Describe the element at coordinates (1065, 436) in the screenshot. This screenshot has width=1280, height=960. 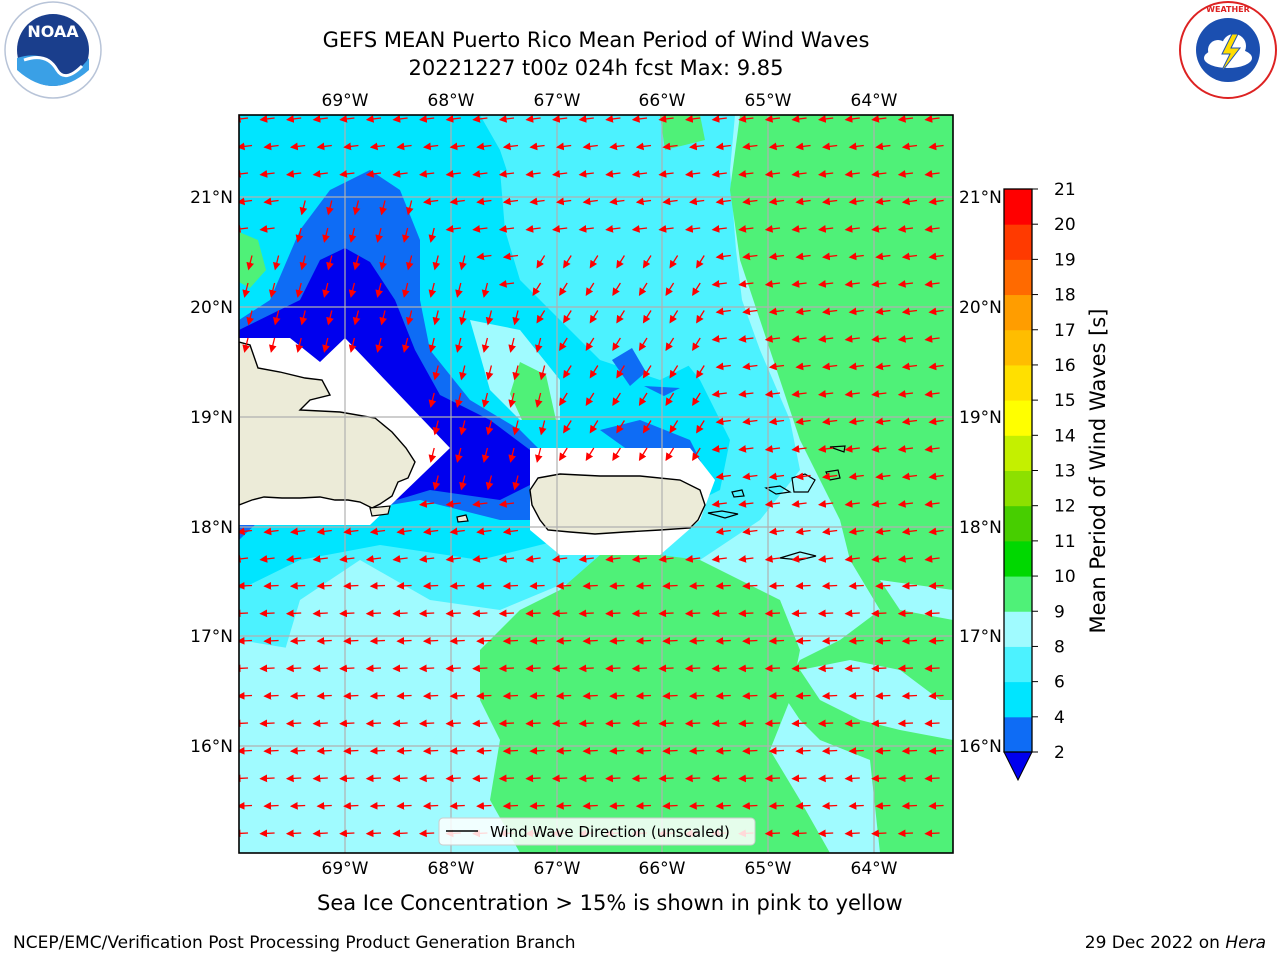
I see `colorbar-tick-label: 14` at that location.